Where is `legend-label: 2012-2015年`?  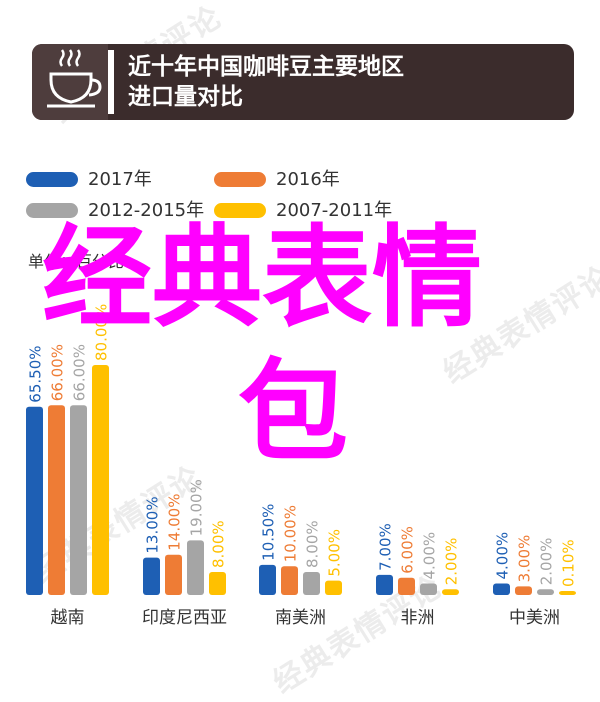
legend-label: 2012-2015年 is located at coordinates (146, 210).